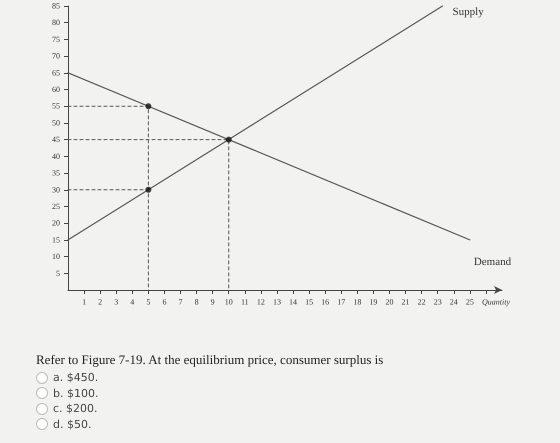 This screenshot has width=560, height=443. I want to click on text: d. $50., so click(72, 424).